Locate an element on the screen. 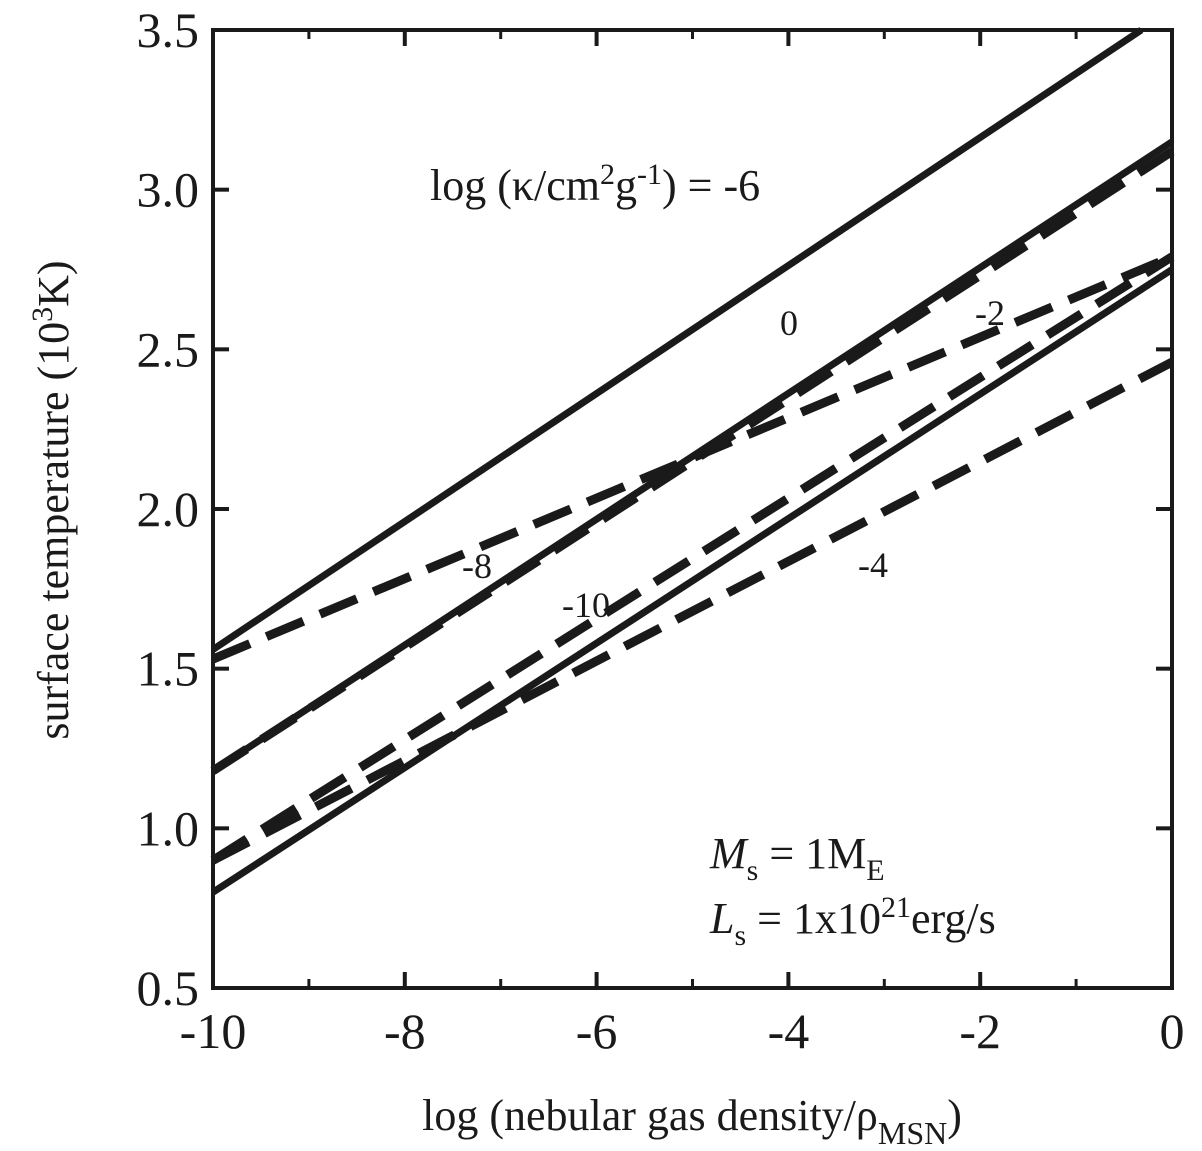 This screenshot has height=1151, width=1202. x-axis-label: log (nebular gas density/ρMSN) is located at coordinates (692, 1121).